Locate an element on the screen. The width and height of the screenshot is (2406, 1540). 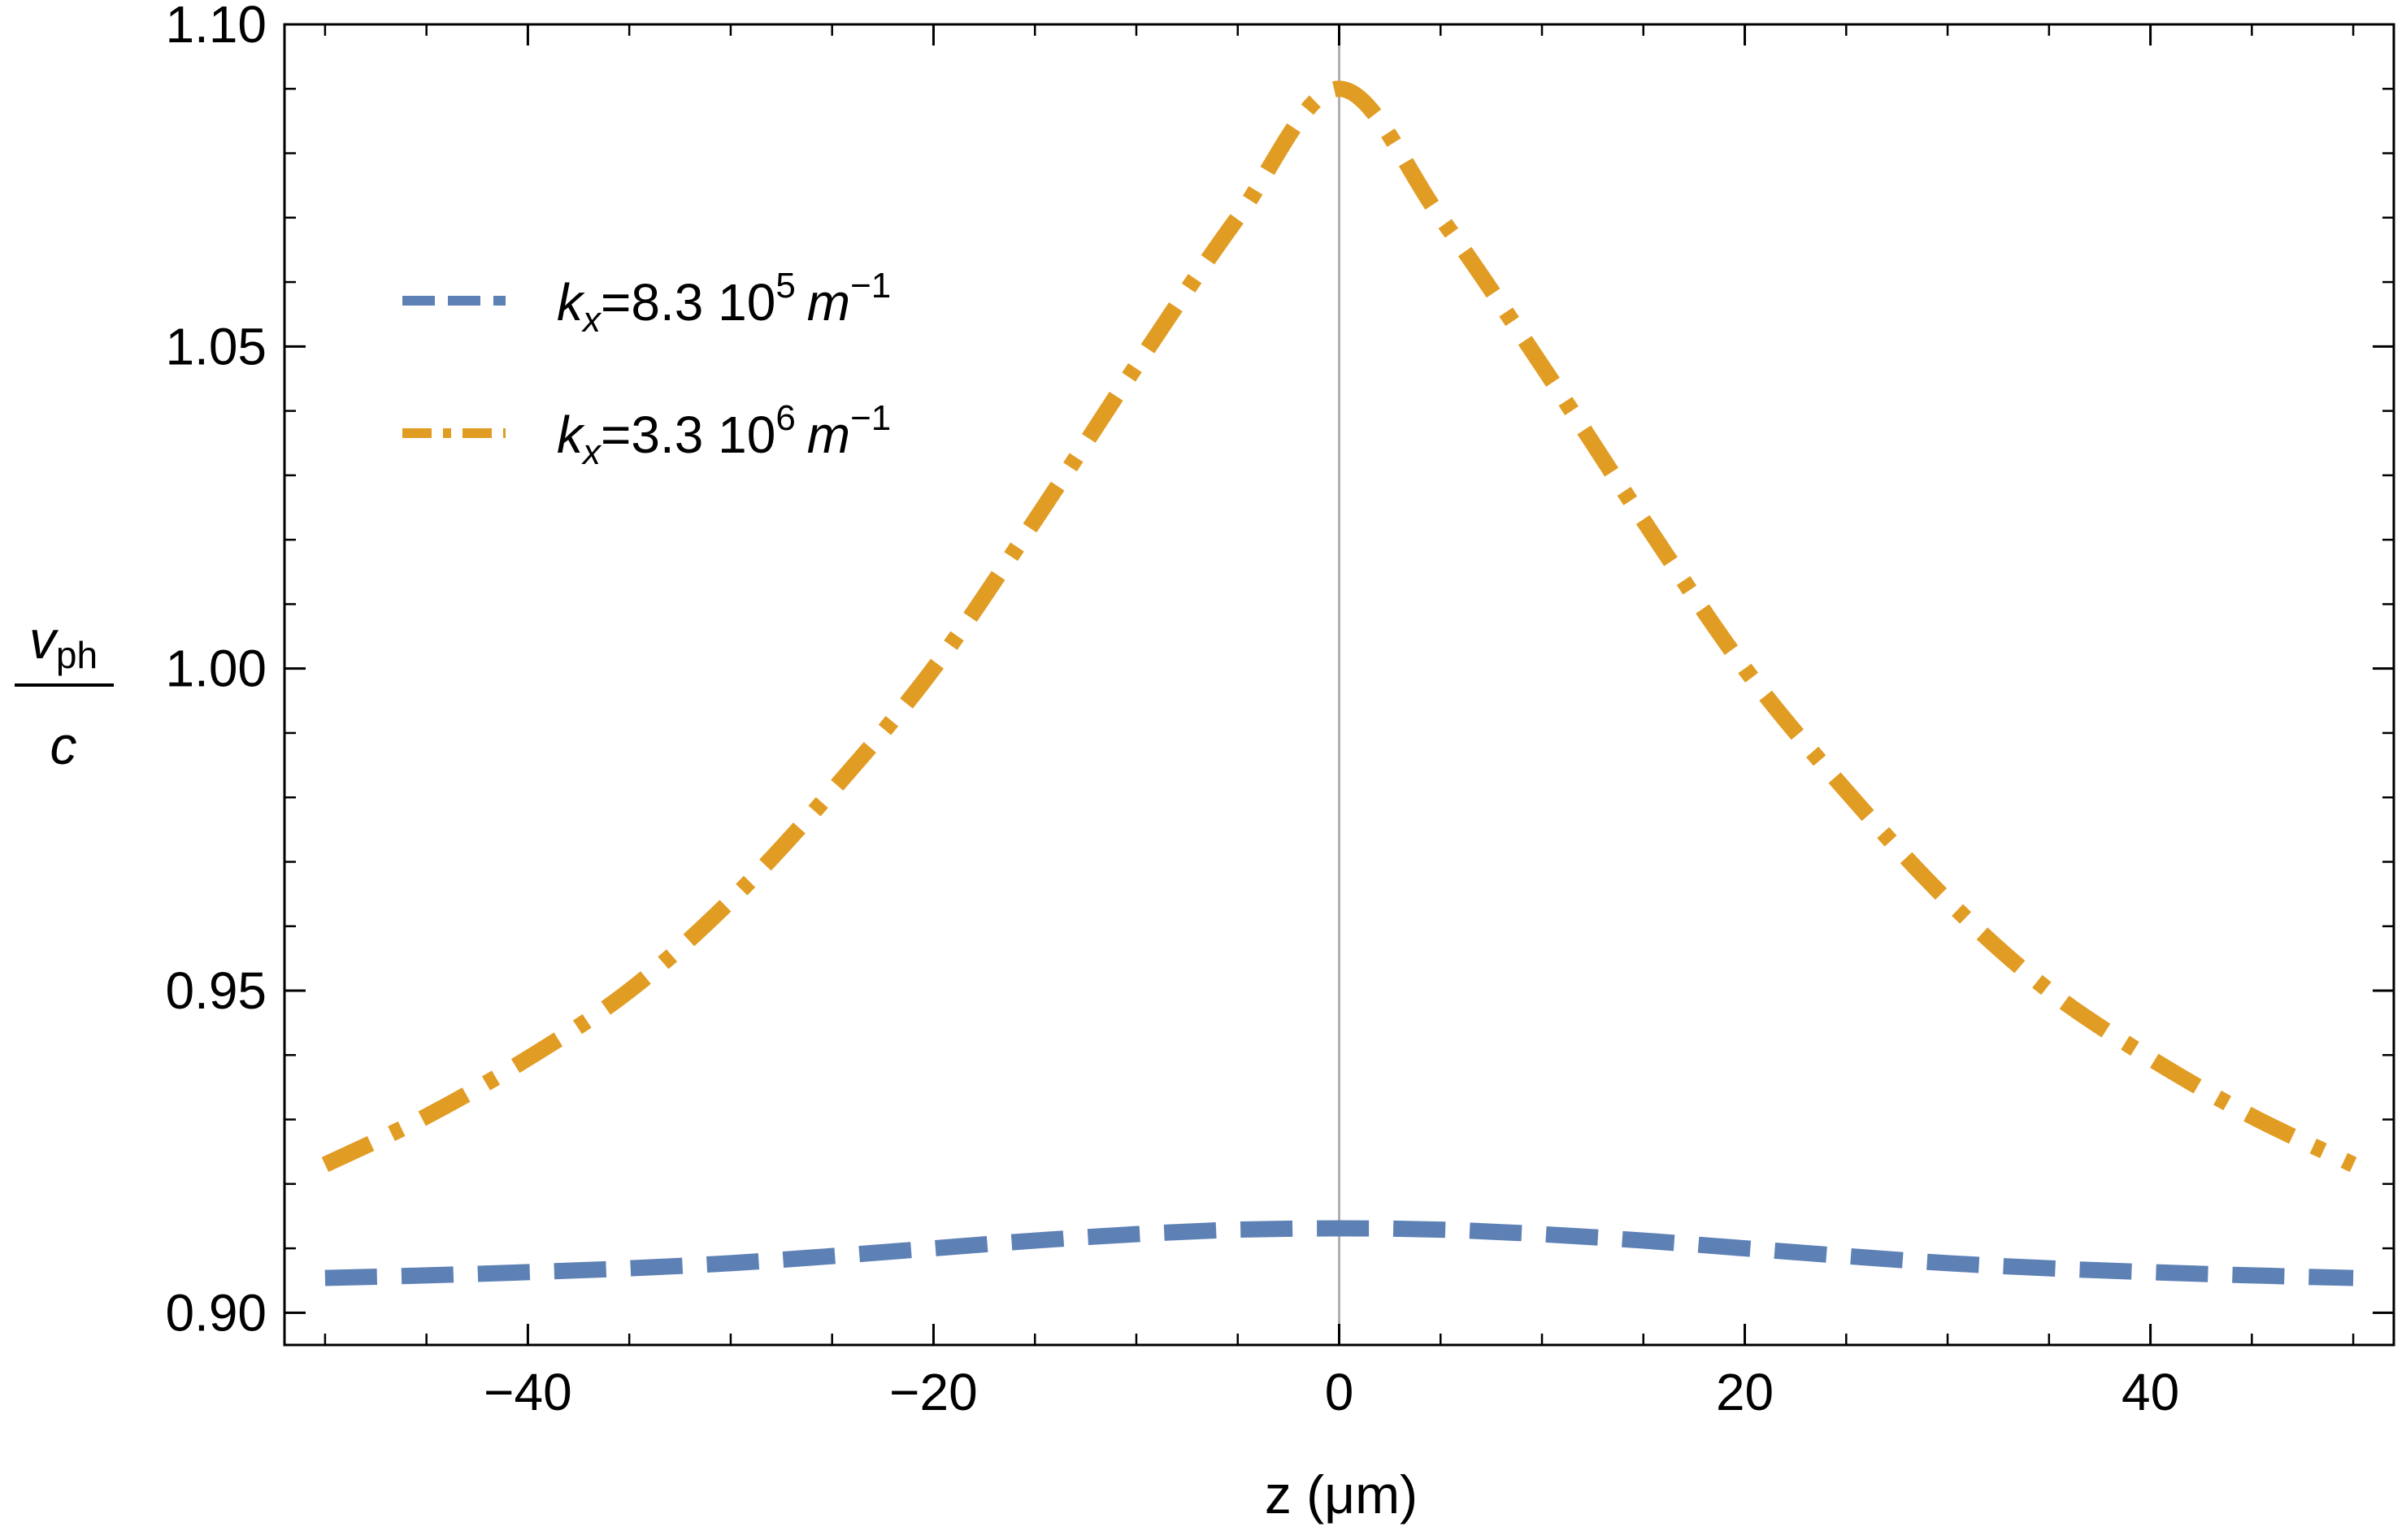
y-tick-label: 1.05 is located at coordinates (216, 346).